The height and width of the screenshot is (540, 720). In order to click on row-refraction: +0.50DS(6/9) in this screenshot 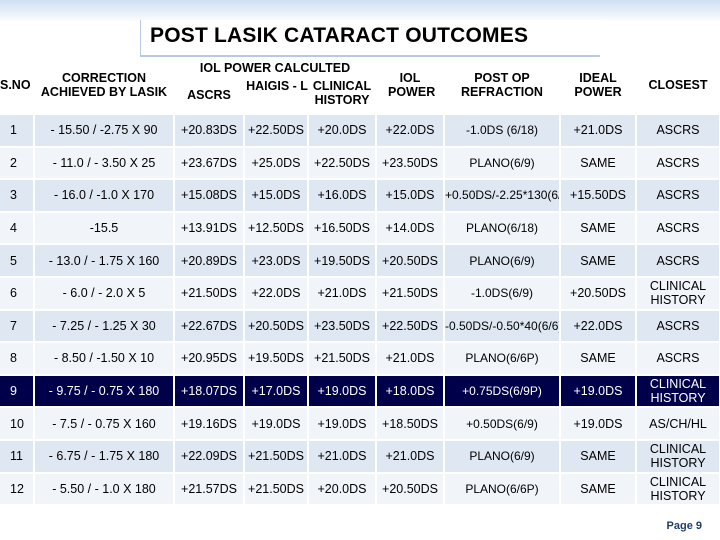, I will do `click(502, 423)`.